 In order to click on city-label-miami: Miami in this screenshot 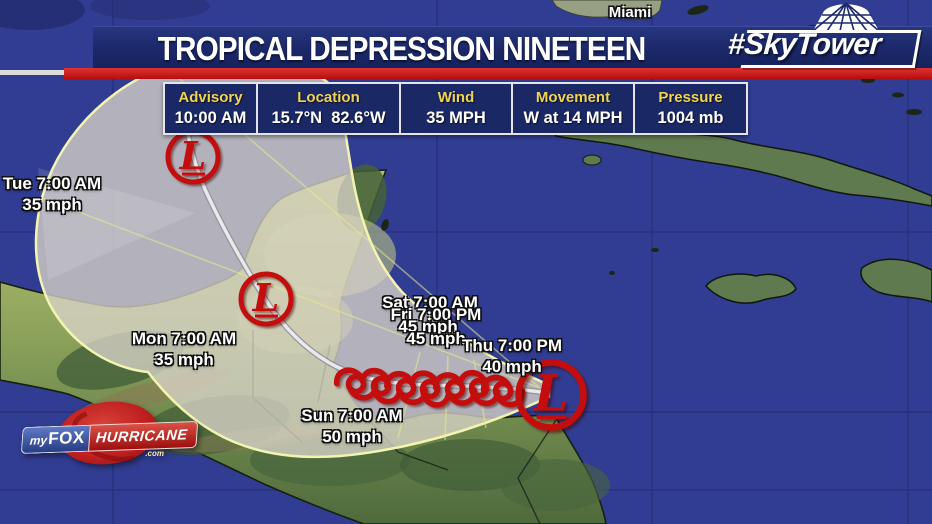, I will do `click(630, 12)`.